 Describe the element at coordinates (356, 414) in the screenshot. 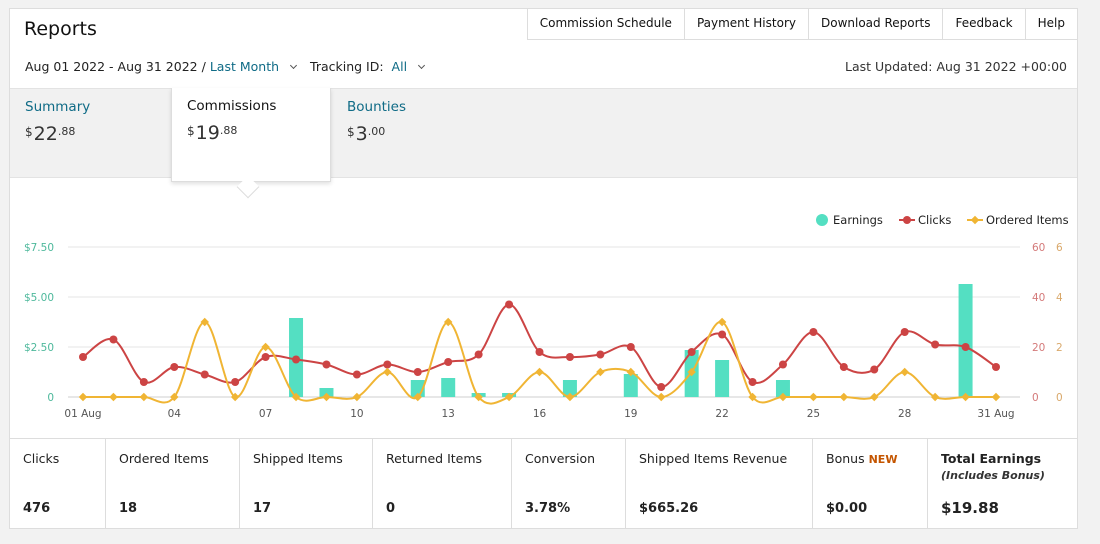

I see `x-tick-label: 10` at that location.